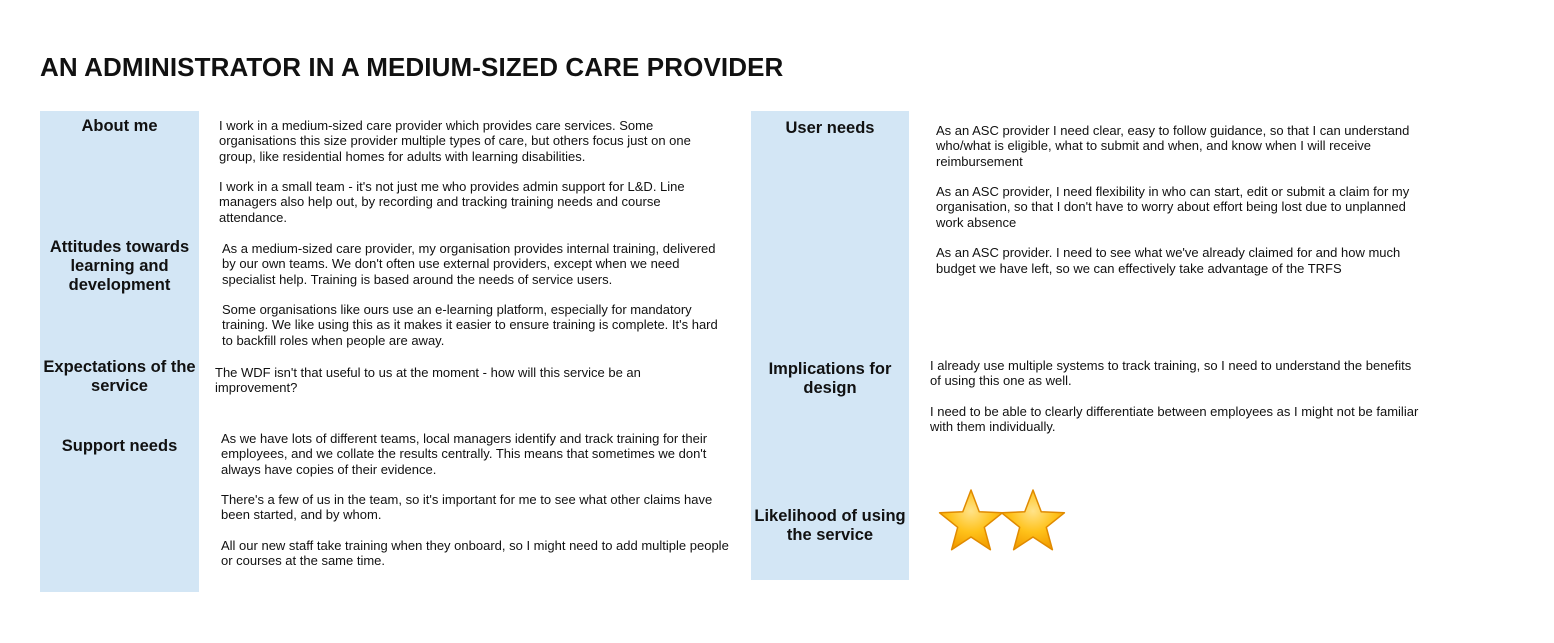 The width and height of the screenshot is (1554, 643). Describe the element at coordinates (830, 345) in the screenshot. I see `right-label-column` at that location.